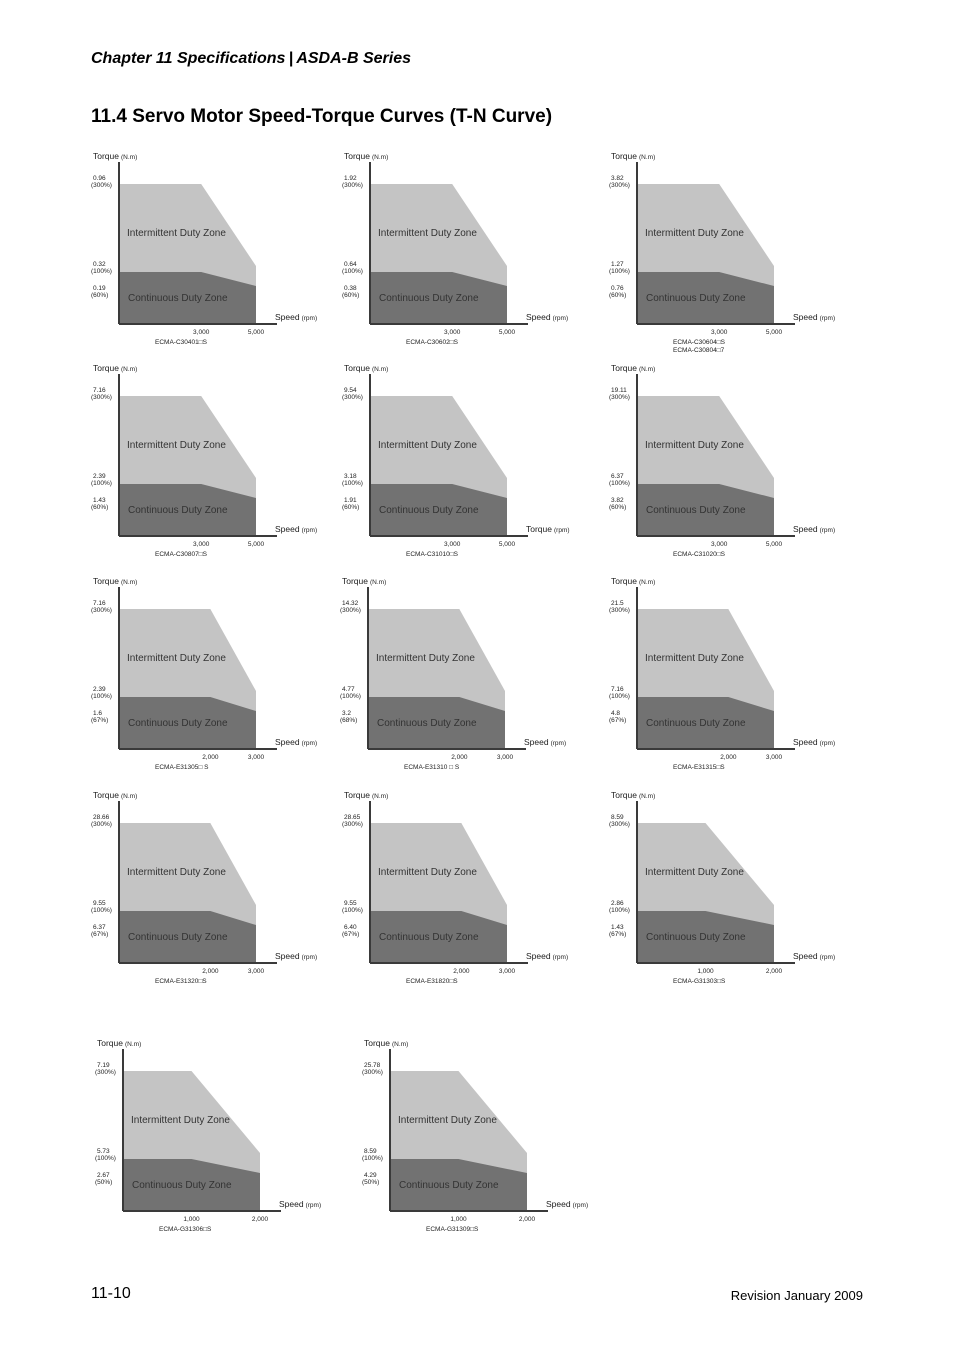  What do you see at coordinates (350, 476) in the screenshot?
I see `y-tick-label: 3.18` at bounding box center [350, 476].